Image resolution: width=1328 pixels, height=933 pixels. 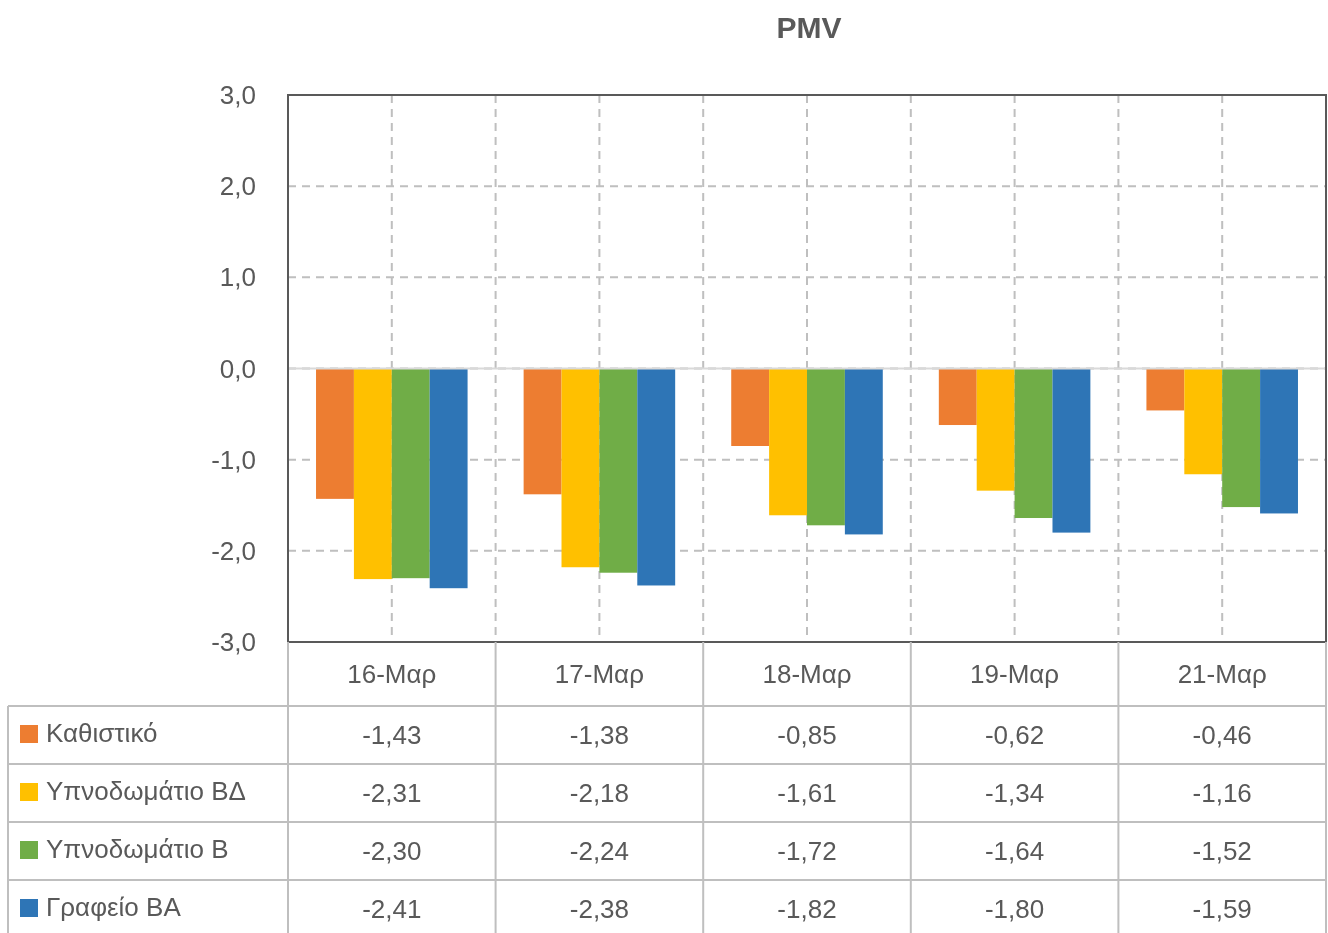 I want to click on data-label: -1,61, so click(x=807, y=793).